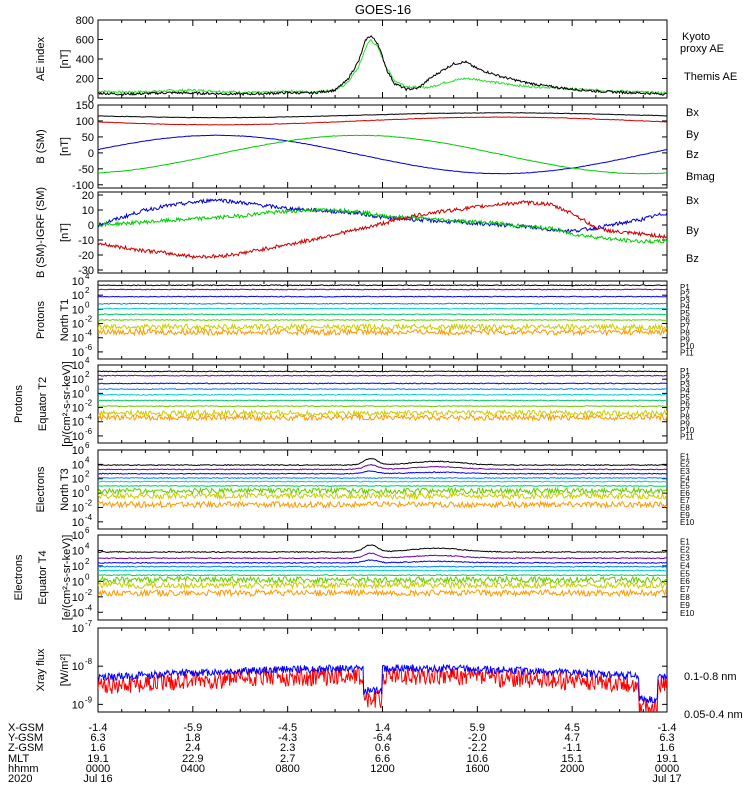 This screenshot has height=800, width=750. What do you see at coordinates (382, 285) in the screenshot?
I see `series-line-p1` at bounding box center [382, 285].